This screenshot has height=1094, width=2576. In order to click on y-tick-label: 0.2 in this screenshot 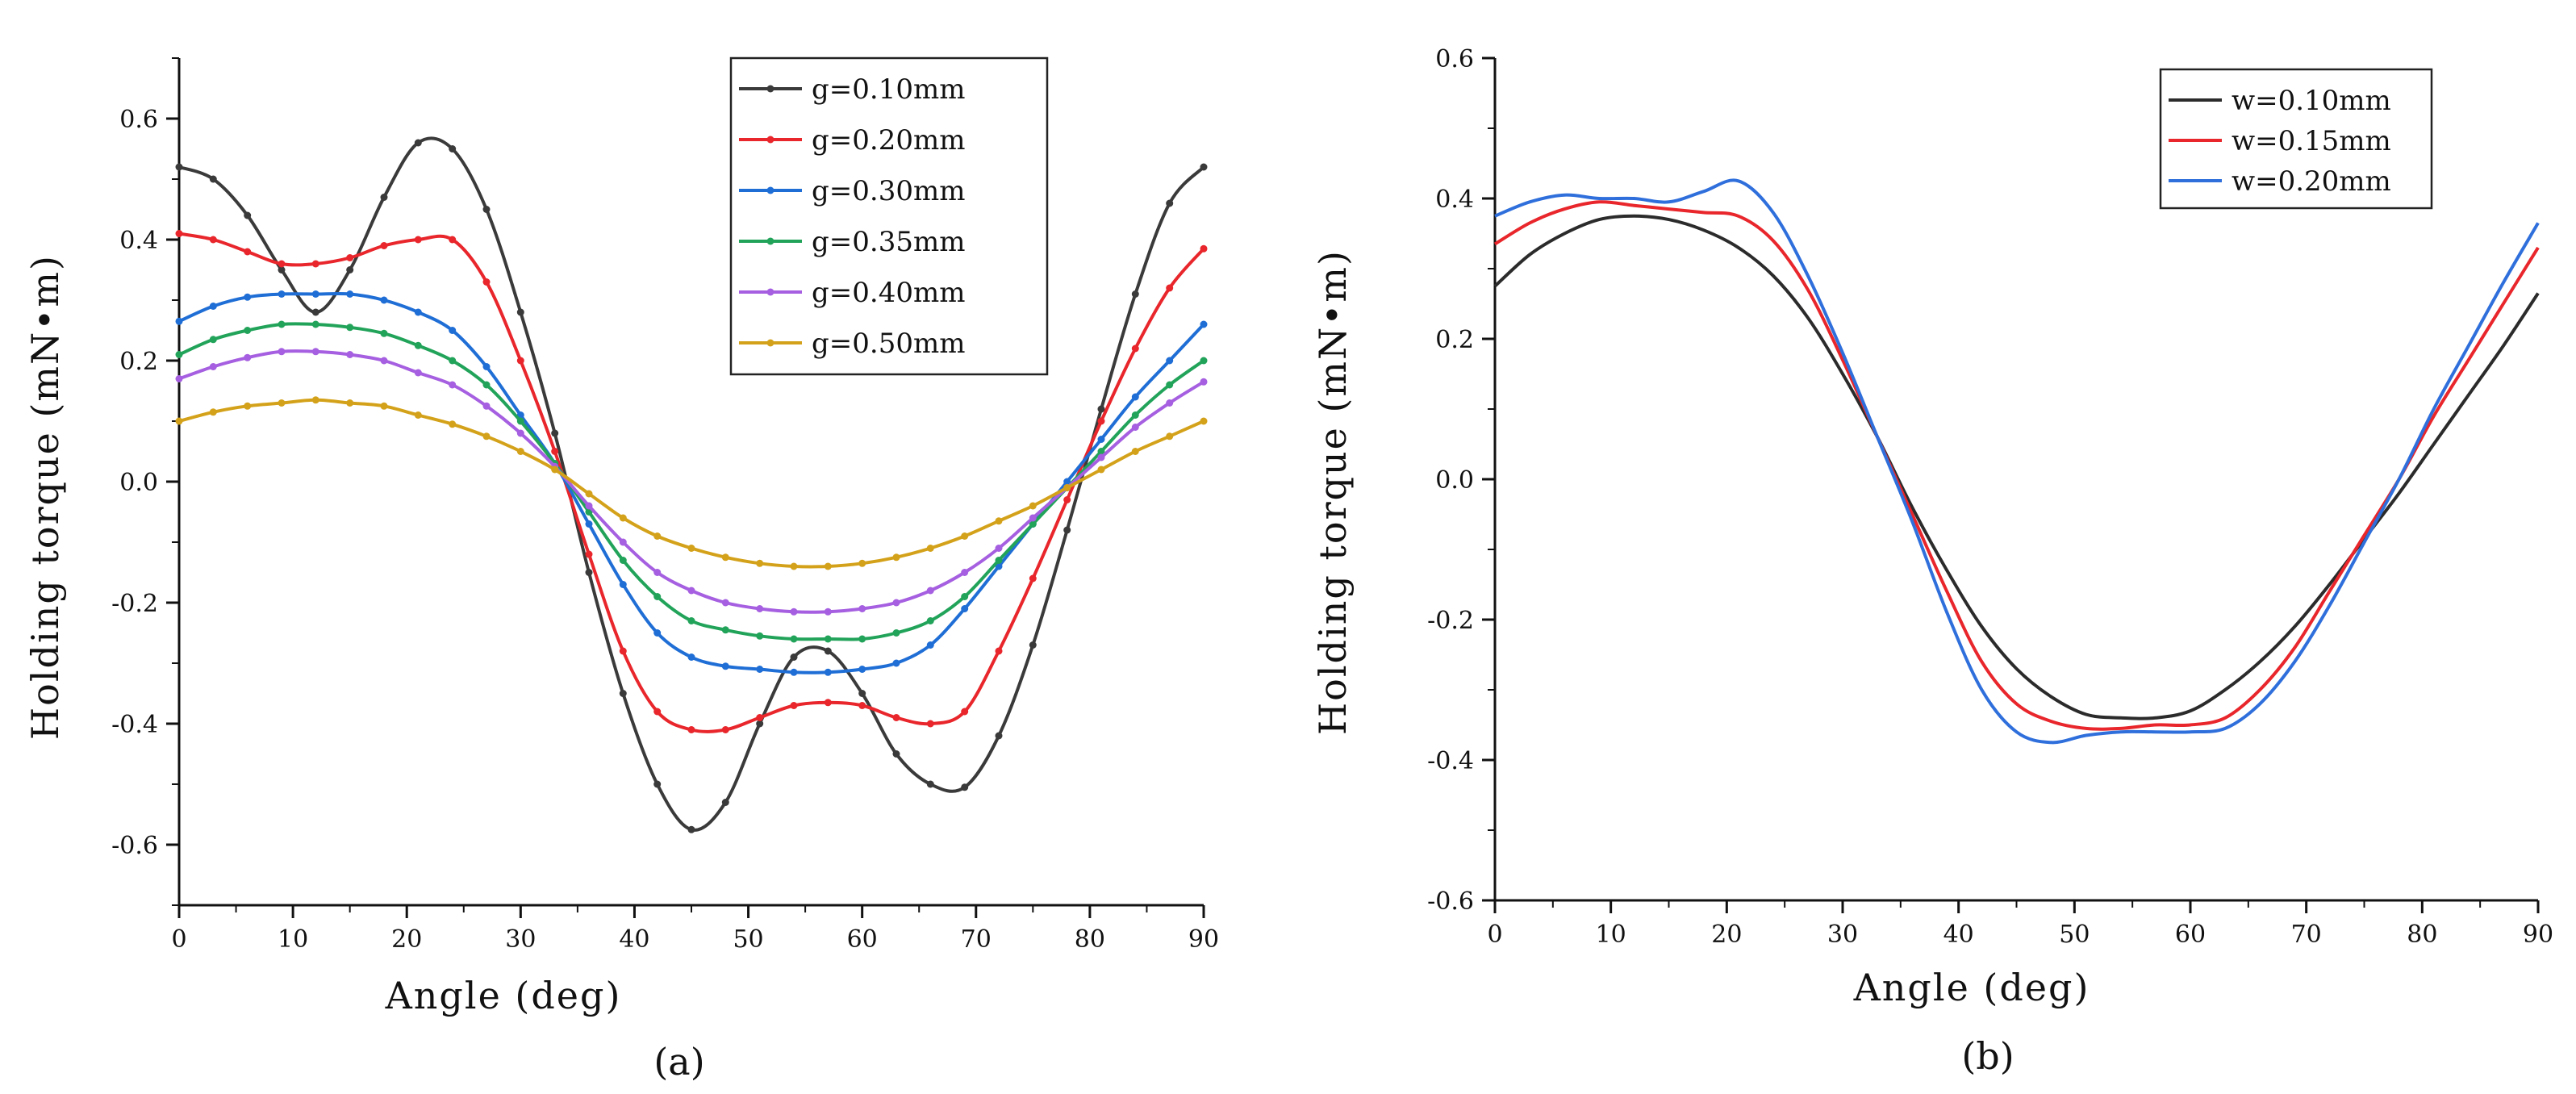, I will do `click(1454, 340)`.